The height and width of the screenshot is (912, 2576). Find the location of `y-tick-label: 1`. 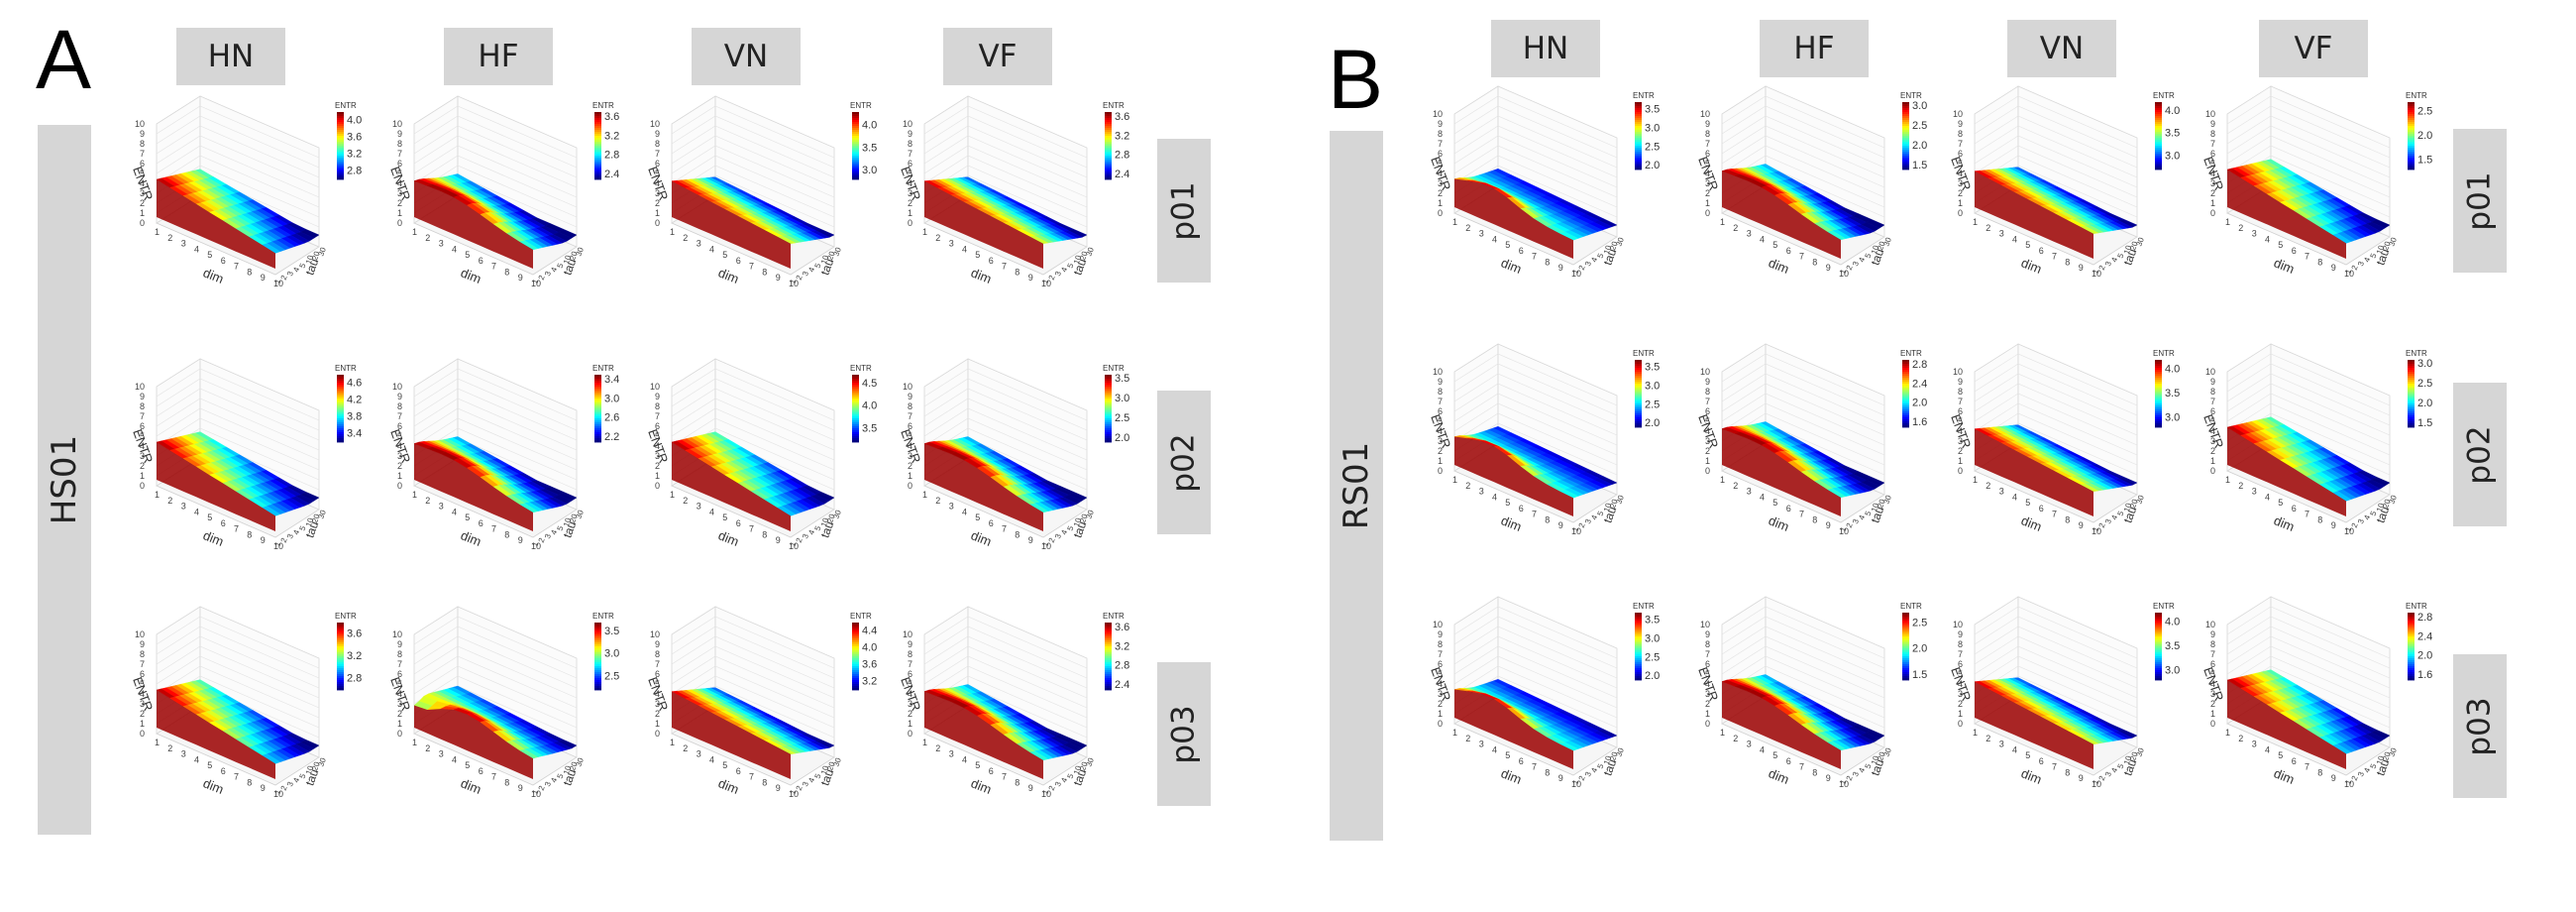

y-tick-label: 1 is located at coordinates (277, 792).